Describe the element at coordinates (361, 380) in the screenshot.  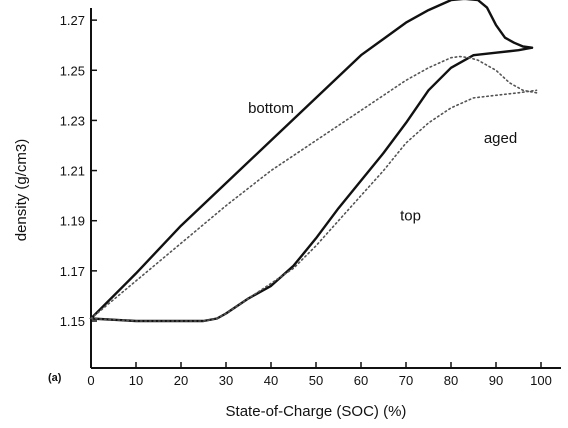
I see `x-tick-label: 60` at that location.